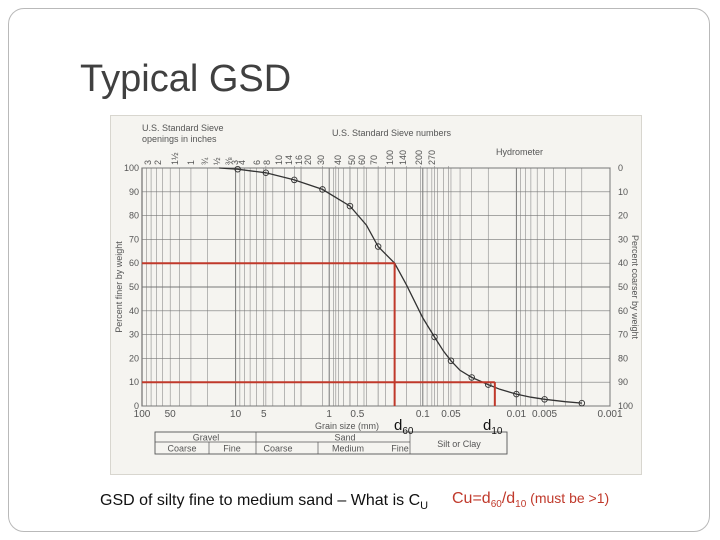  I want to click on sieve-number-label: 60, so click(362, 160).